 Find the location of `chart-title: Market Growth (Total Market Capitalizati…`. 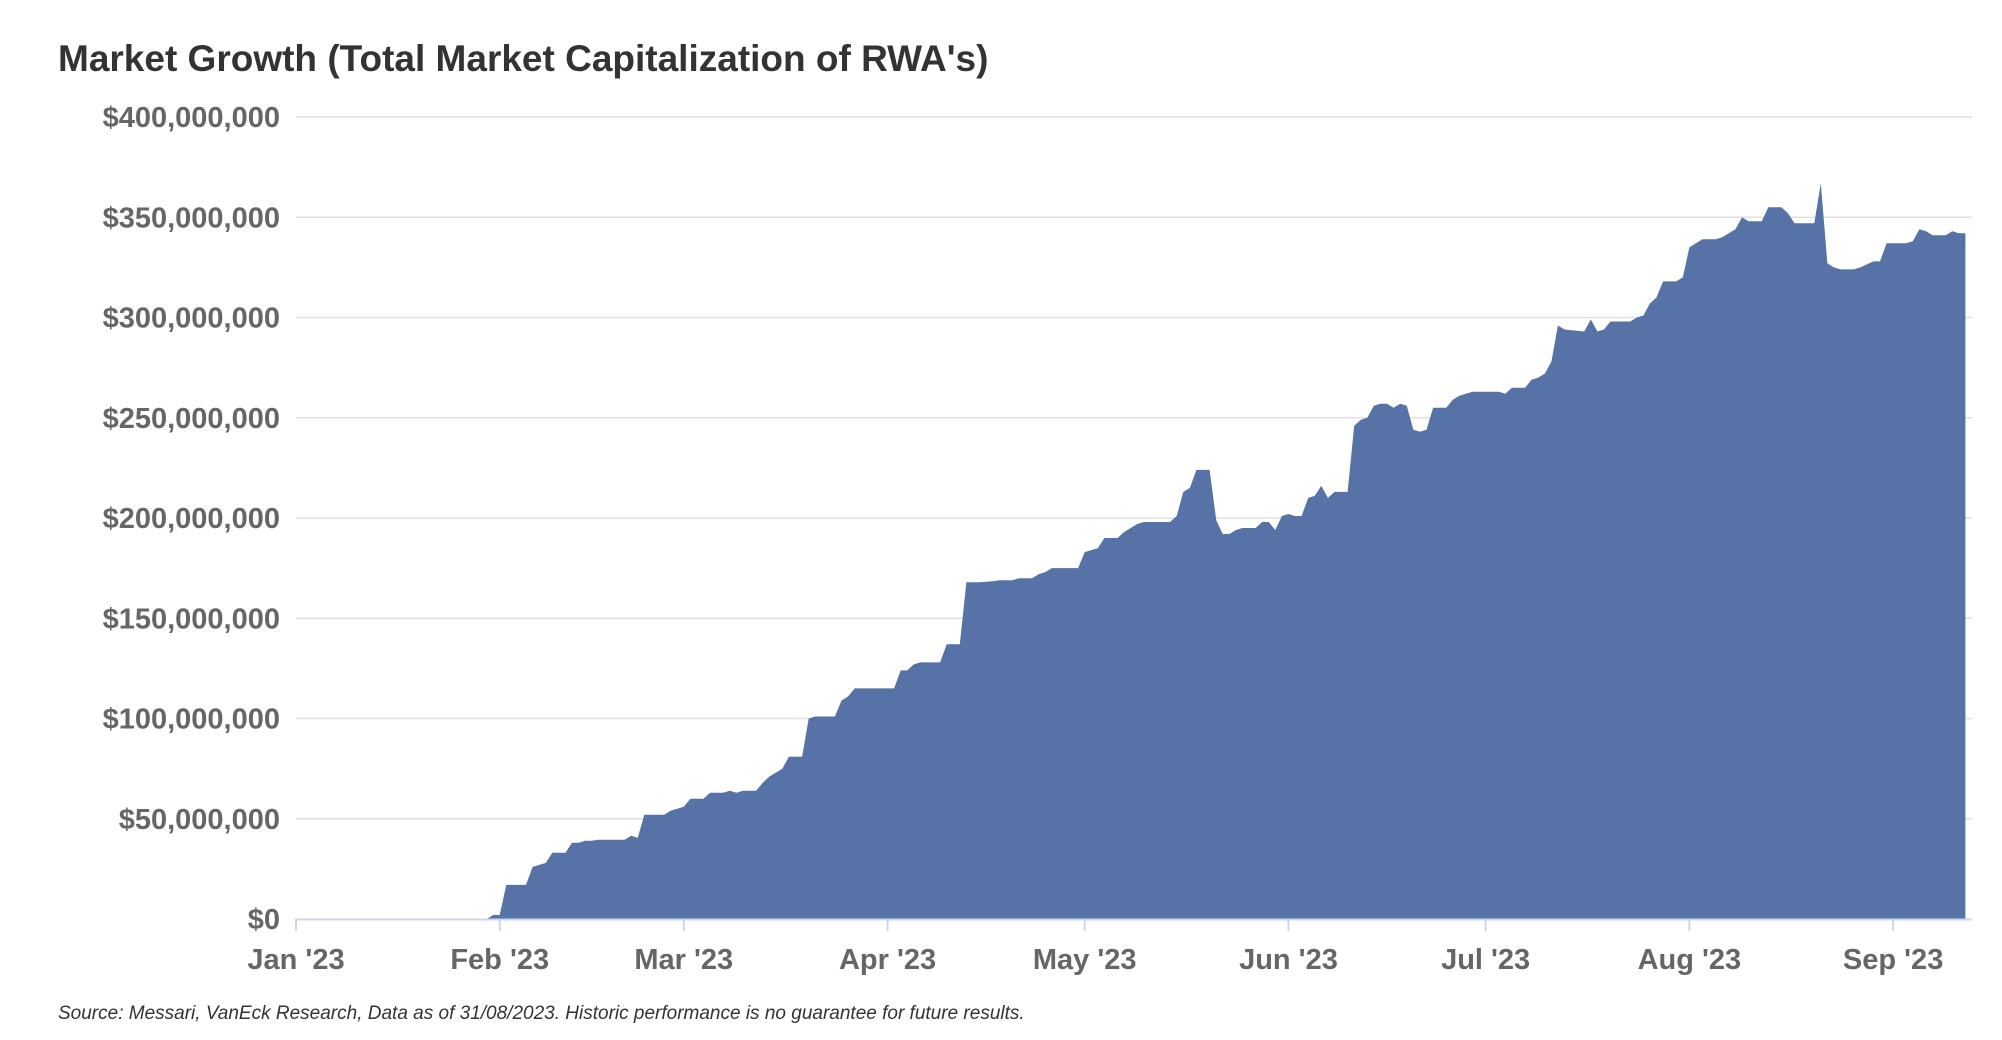

chart-title: Market Growth (Total Market Capitalizati… is located at coordinates (523, 58).